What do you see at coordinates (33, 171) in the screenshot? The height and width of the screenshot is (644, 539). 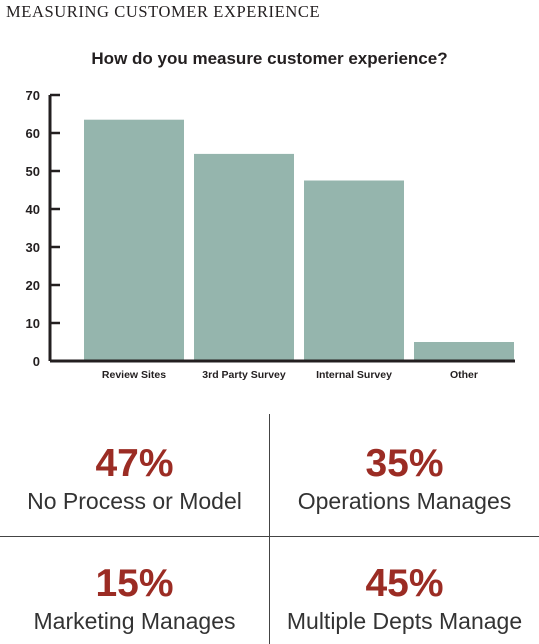 I see `y-tick-label: 50` at bounding box center [33, 171].